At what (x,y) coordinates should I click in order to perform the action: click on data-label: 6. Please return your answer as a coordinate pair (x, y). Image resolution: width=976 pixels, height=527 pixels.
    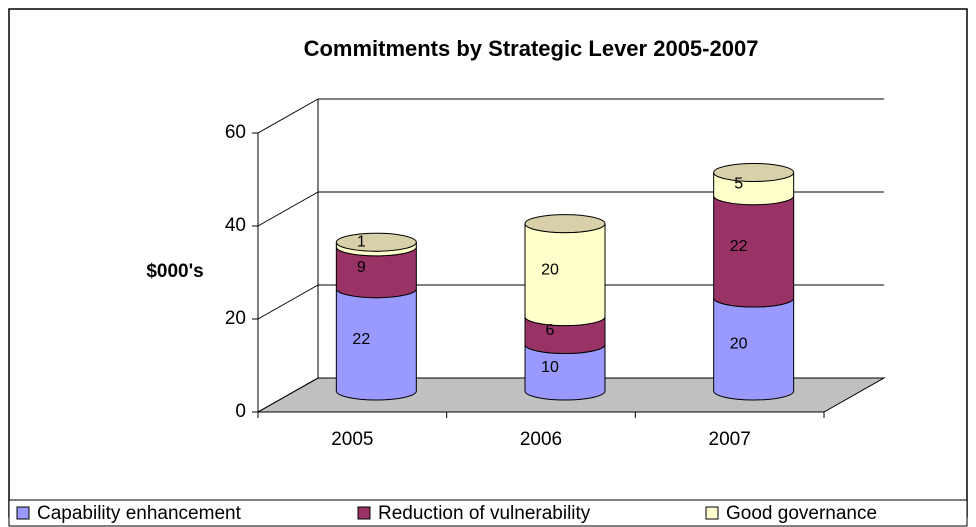
    Looking at the image, I should click on (550, 330).